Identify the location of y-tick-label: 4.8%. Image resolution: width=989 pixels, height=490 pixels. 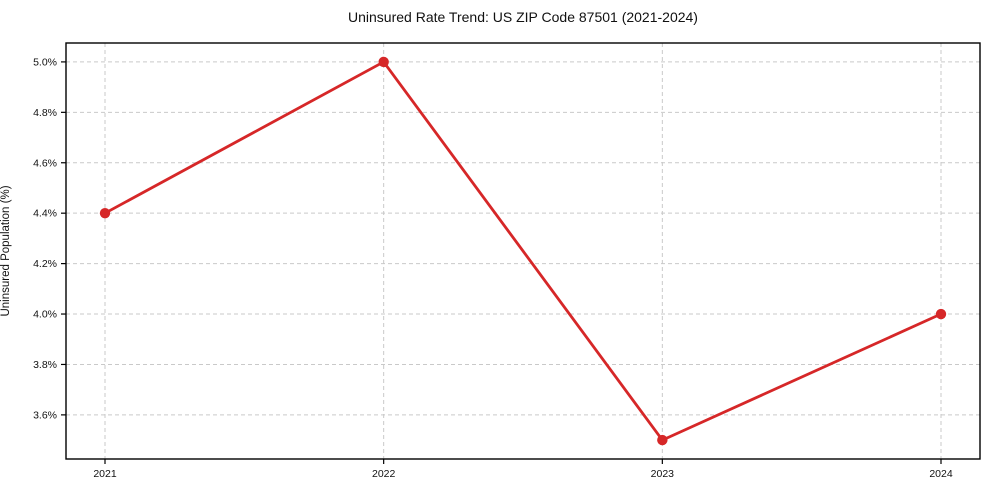
(45, 113).